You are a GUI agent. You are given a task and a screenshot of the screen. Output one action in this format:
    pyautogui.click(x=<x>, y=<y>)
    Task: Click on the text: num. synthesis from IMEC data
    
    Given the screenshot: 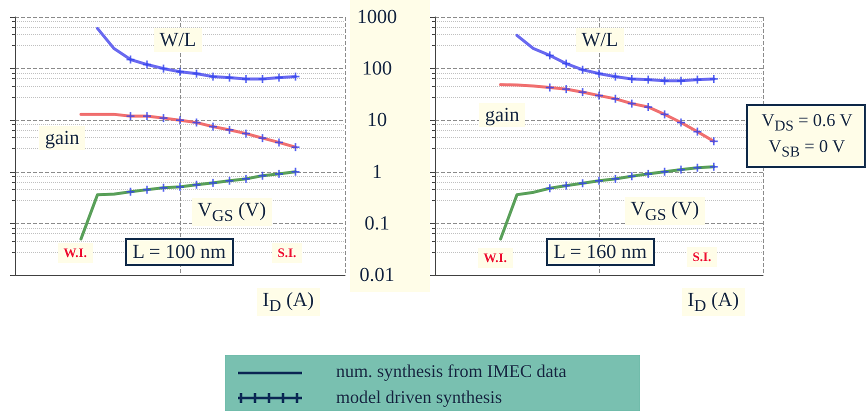 What is the action you would take?
    pyautogui.click(x=451, y=372)
    